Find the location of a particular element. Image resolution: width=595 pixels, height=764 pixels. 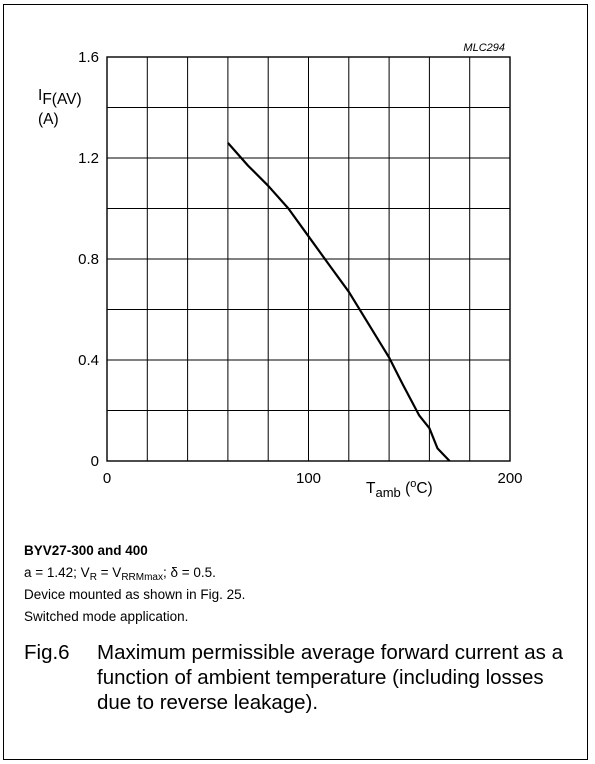

y-tick-labels: 0 0.4 0.8 1.2 1.6 is located at coordinates (88, 259).